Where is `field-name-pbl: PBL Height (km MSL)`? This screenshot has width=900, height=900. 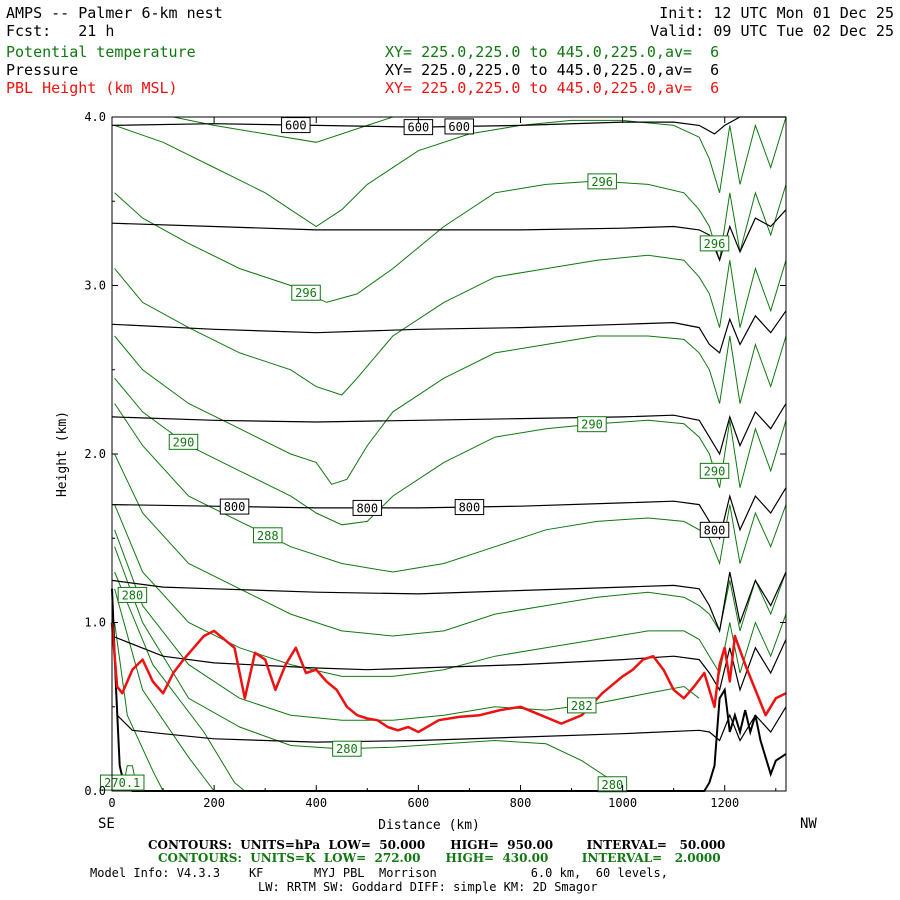
field-name-pbl: PBL Height (km MSL) is located at coordinates (92, 88).